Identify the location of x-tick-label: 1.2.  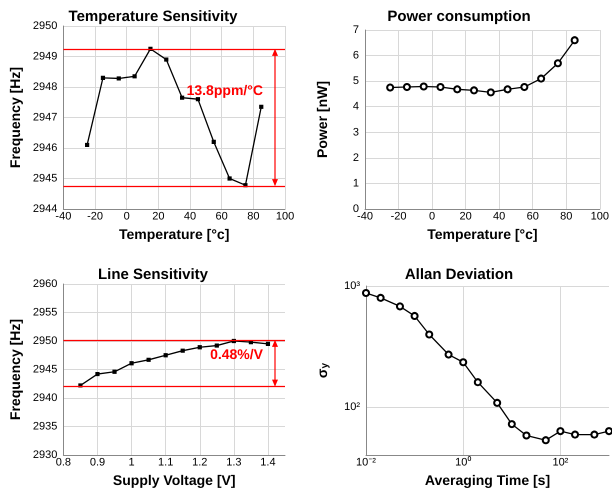
(200, 462).